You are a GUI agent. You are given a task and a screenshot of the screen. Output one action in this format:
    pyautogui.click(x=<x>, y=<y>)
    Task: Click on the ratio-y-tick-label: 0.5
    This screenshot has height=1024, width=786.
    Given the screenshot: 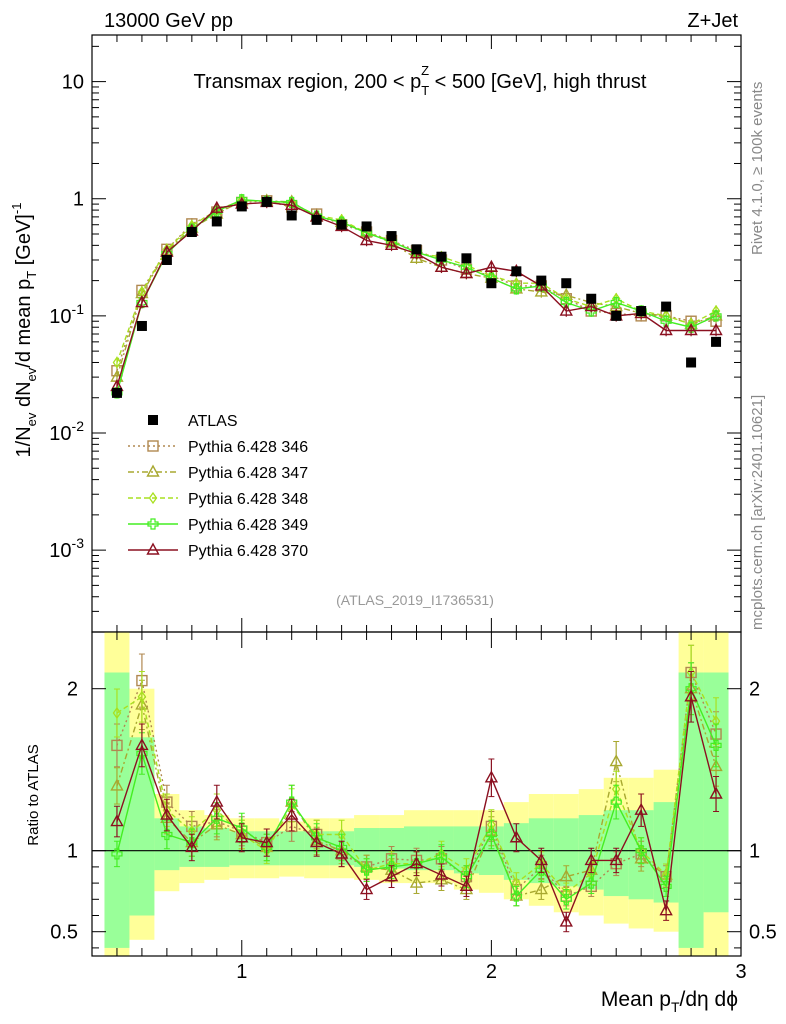 What is the action you would take?
    pyautogui.click(x=64, y=933)
    